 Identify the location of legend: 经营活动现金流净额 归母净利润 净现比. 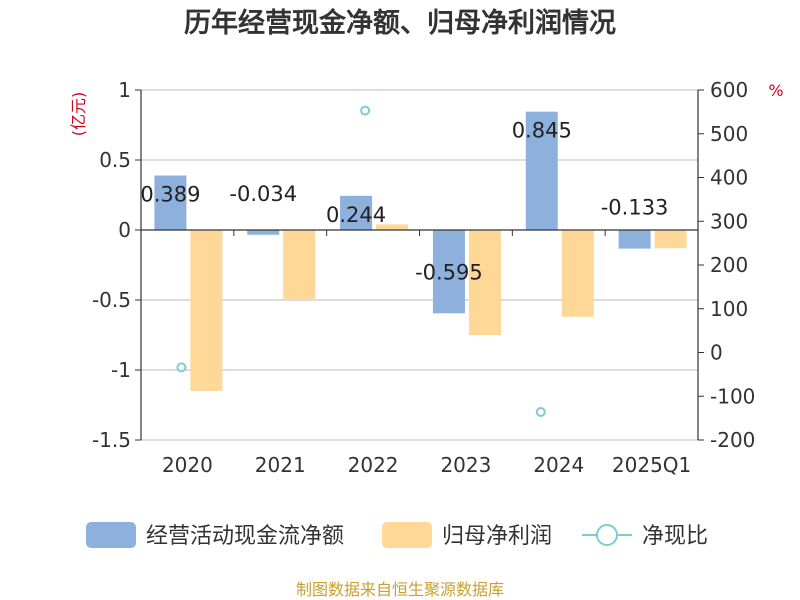
(397, 535).